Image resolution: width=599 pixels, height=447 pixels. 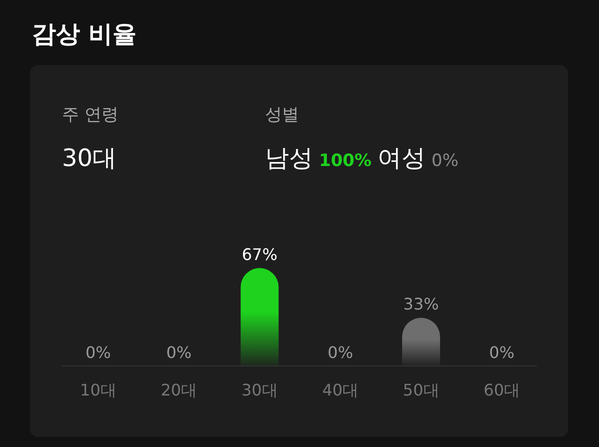 What do you see at coordinates (502, 390) in the screenshot?
I see `x-tick-label: 60대` at bounding box center [502, 390].